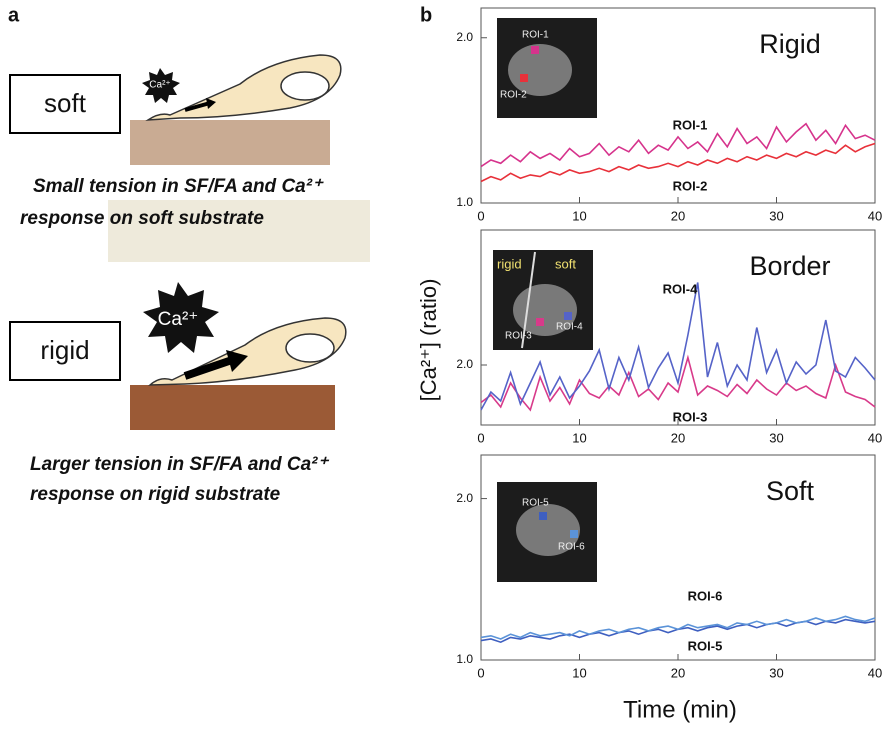 The height and width of the screenshot is (732, 884). What do you see at coordinates (690, 416) in the screenshot?
I see `series-label: ROI-3` at bounding box center [690, 416].